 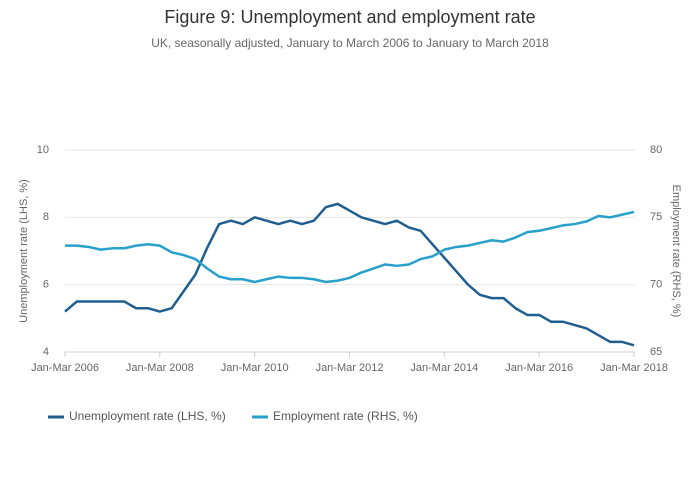 What do you see at coordinates (46, 285) in the screenshot?
I see `y-tick-label: 6` at bounding box center [46, 285].